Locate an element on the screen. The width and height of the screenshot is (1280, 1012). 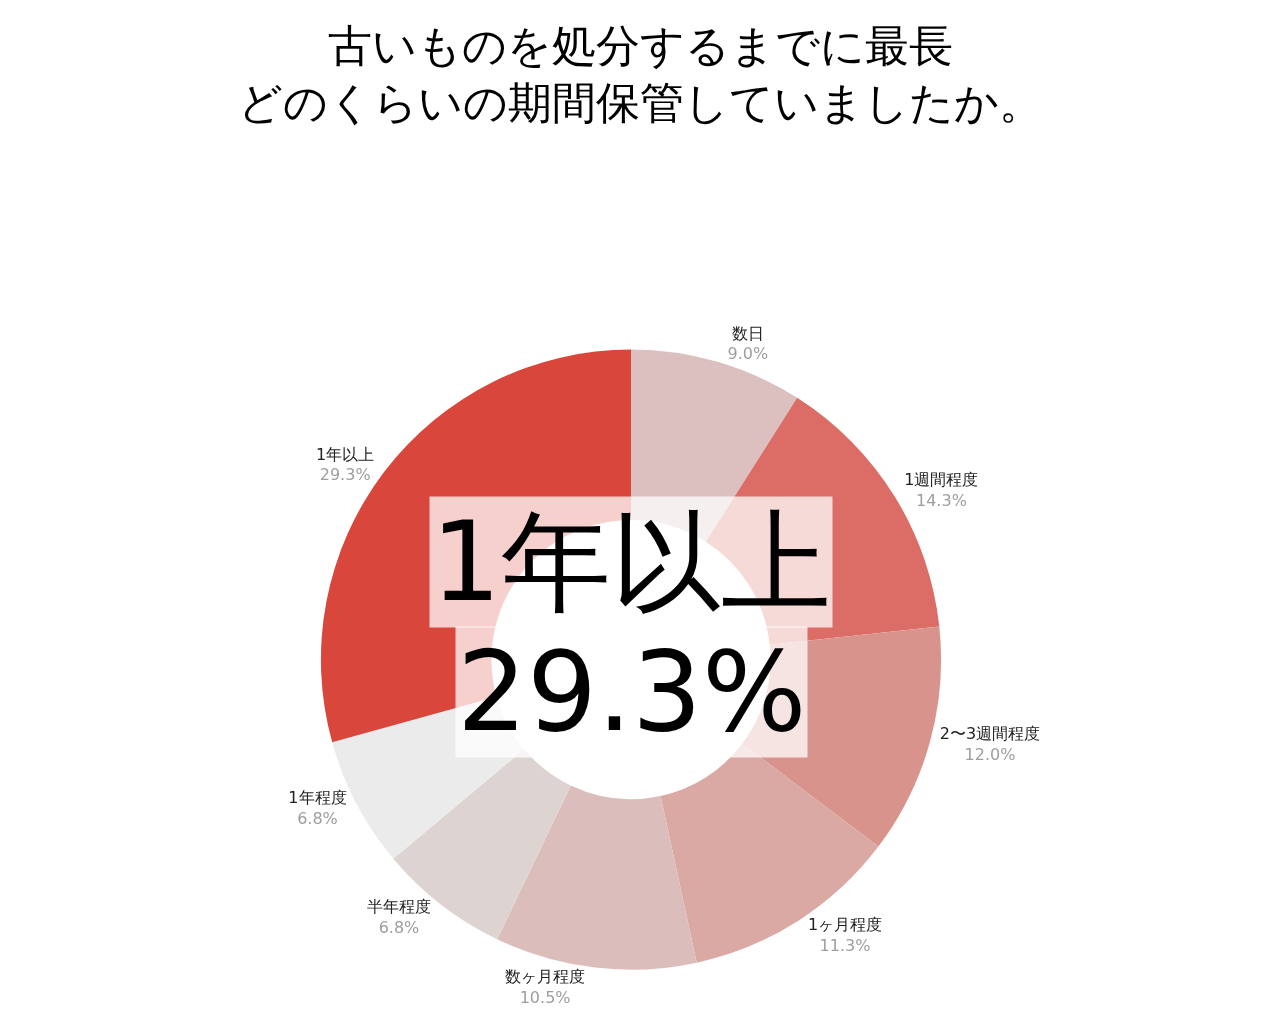
data-label: 10.5% is located at coordinates (545, 998).